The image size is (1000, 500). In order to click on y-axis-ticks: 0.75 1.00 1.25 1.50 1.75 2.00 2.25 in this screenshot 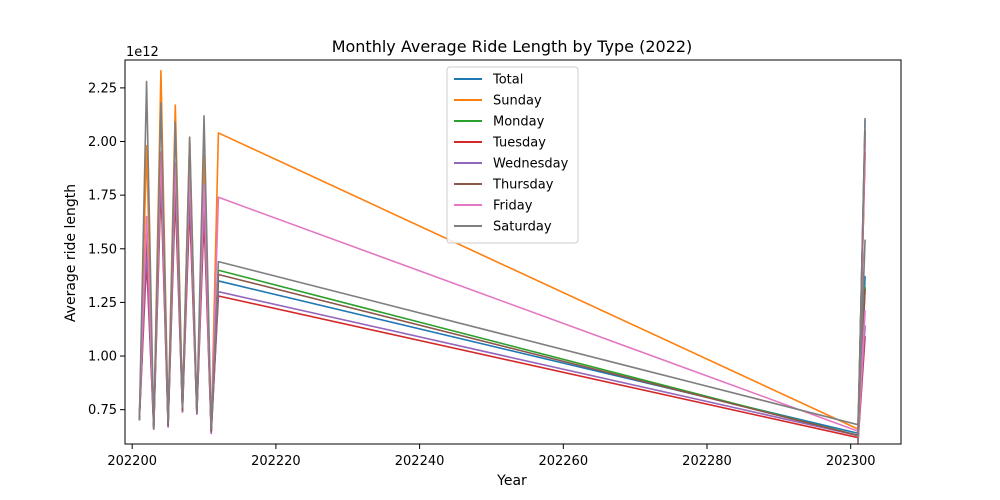, I will do `click(106, 249)`.